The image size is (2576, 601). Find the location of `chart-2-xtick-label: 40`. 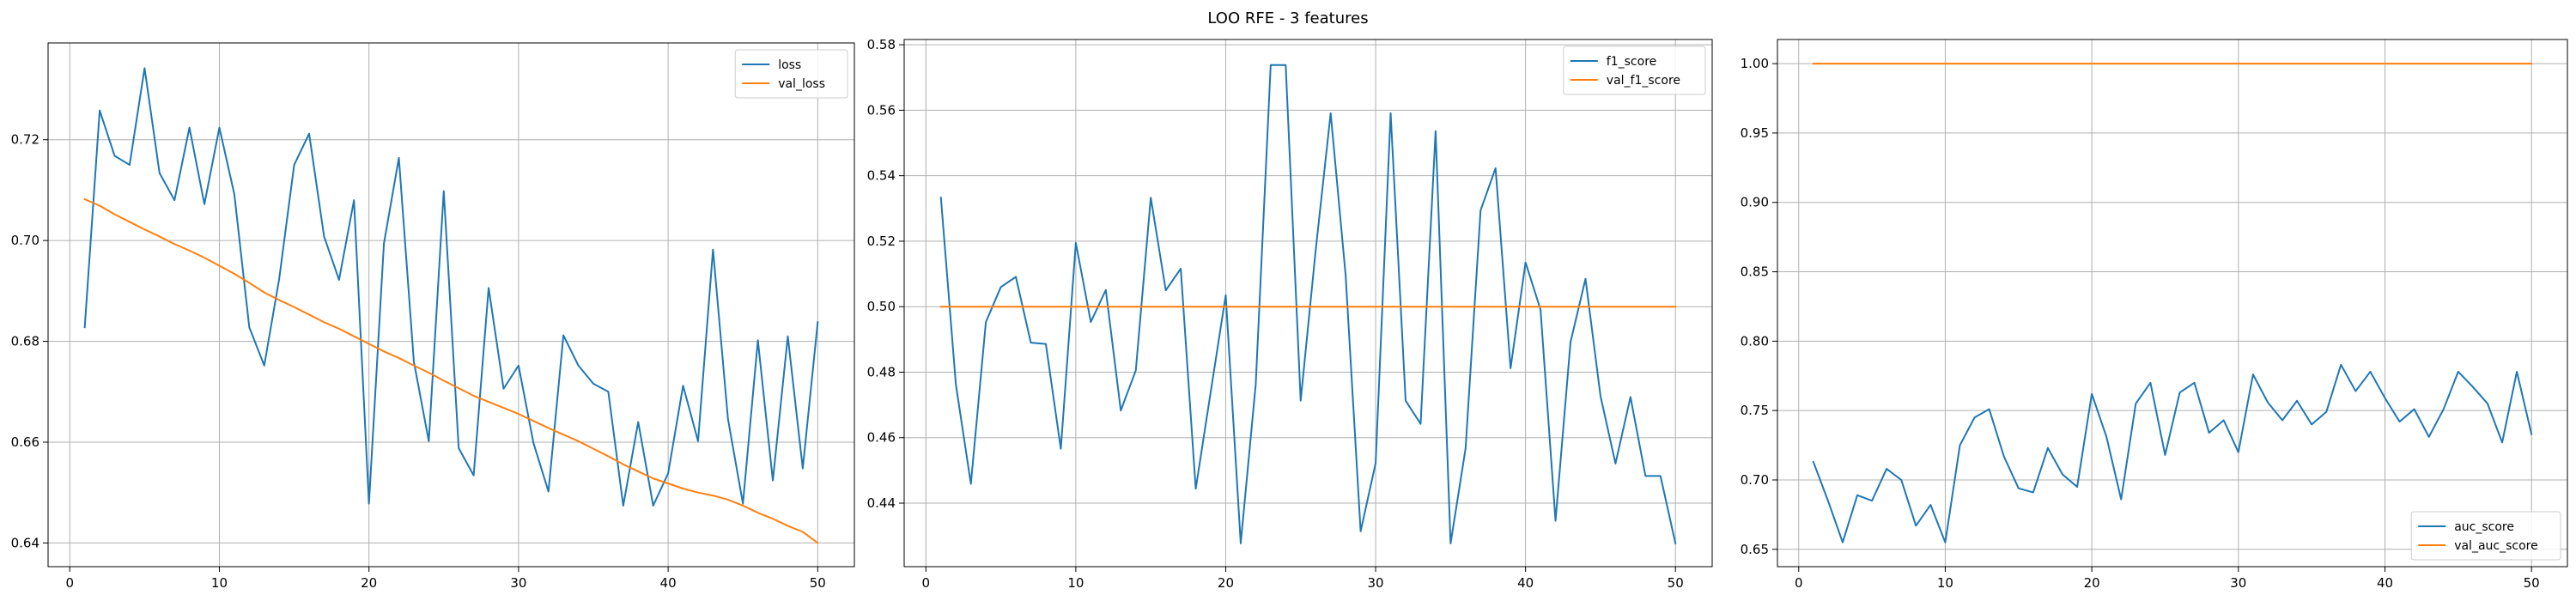

chart-2-xtick-label: 40 is located at coordinates (1525, 583).